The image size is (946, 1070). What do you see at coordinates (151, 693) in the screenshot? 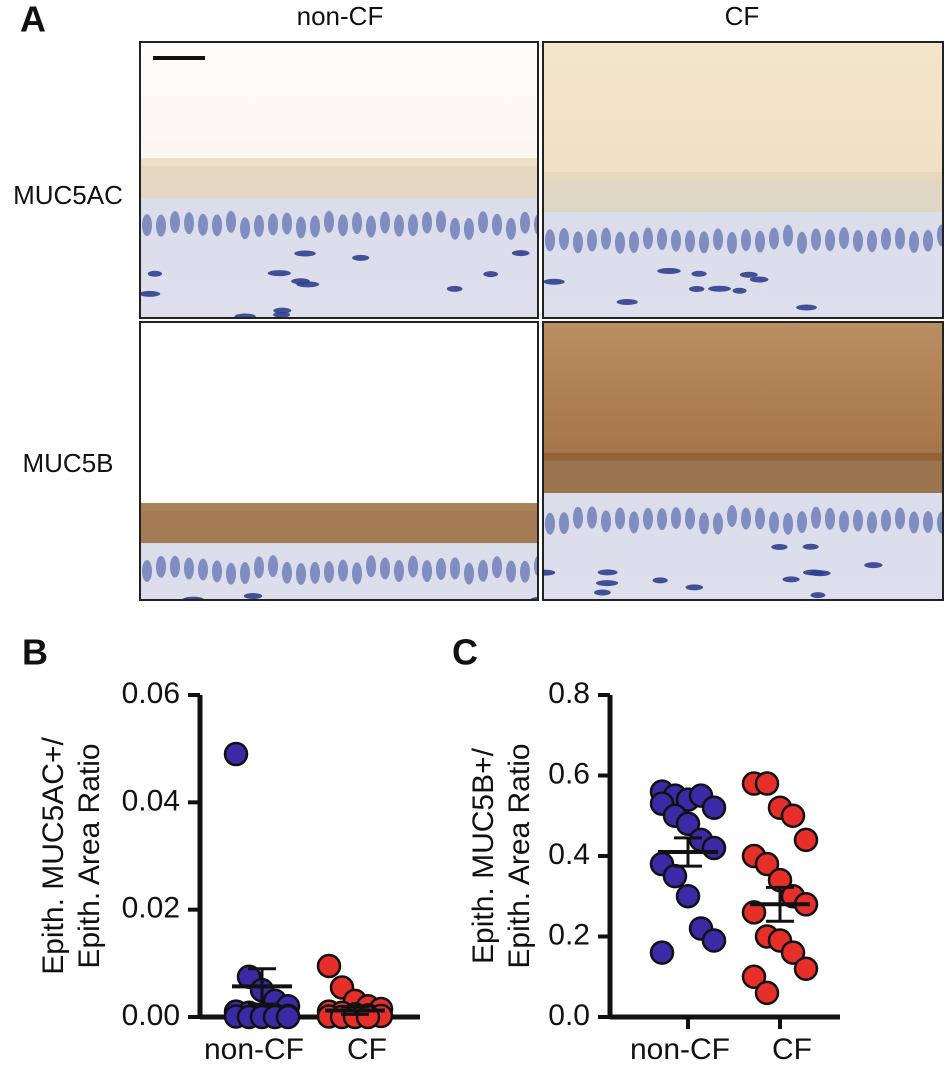
I see `y-tick-label: 0.06` at bounding box center [151, 693].